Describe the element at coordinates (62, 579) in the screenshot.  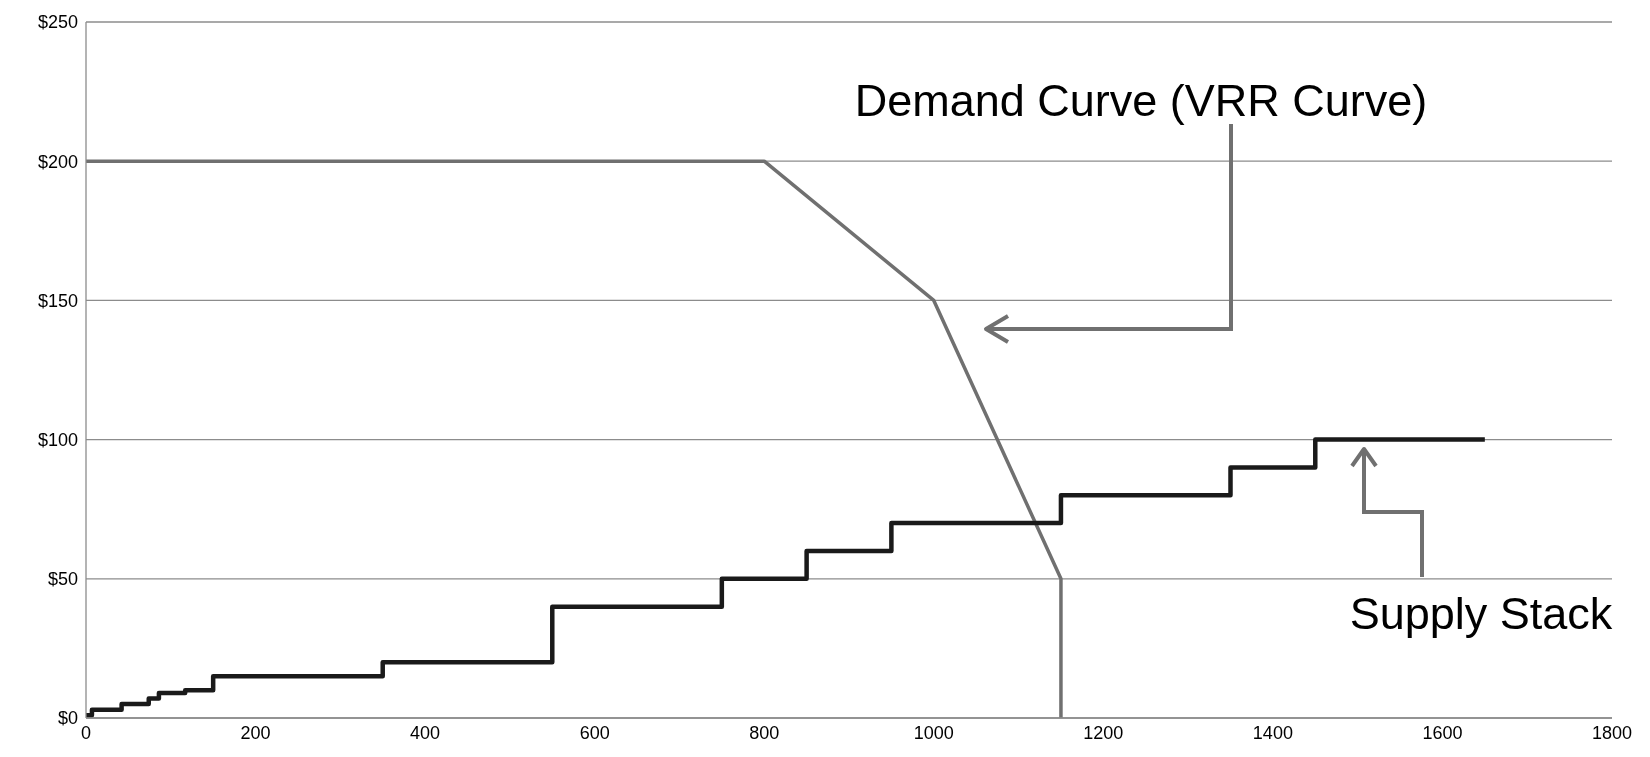
I see `y-tick-label: $50` at that location.